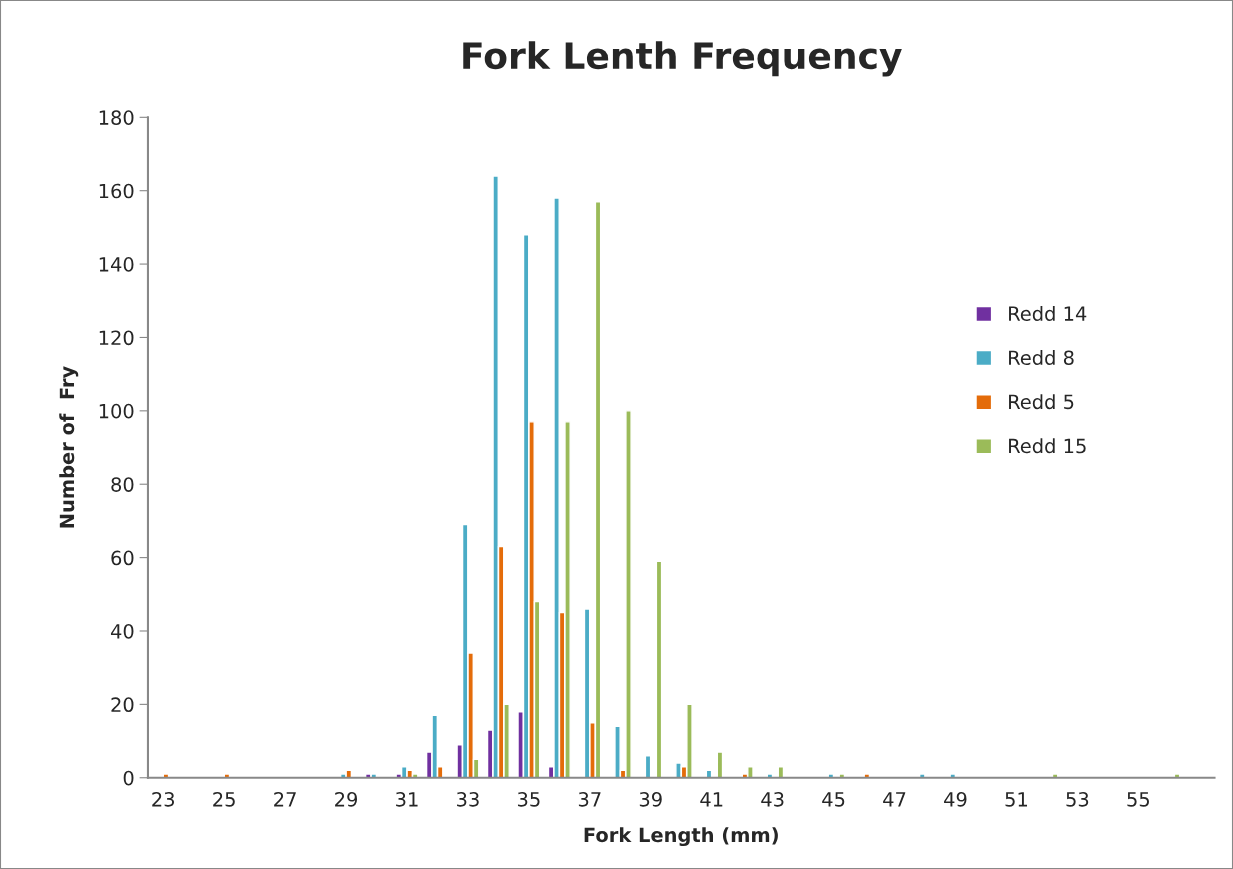 This screenshot has width=1233, height=869. What do you see at coordinates (116, 117) in the screenshot?
I see `y-tick-label: 180` at bounding box center [116, 117].